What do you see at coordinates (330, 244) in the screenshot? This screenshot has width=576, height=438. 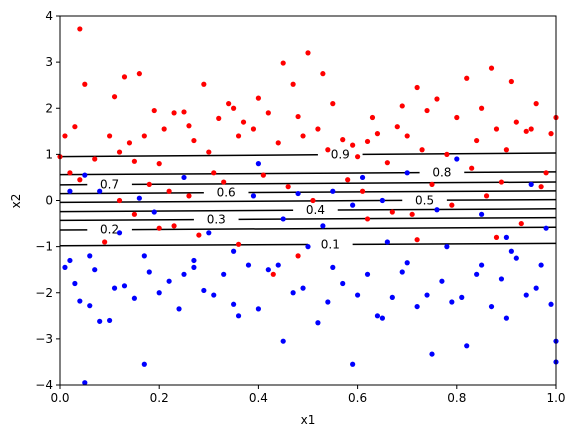 I see `contour-label: 0.1` at bounding box center [330, 244].